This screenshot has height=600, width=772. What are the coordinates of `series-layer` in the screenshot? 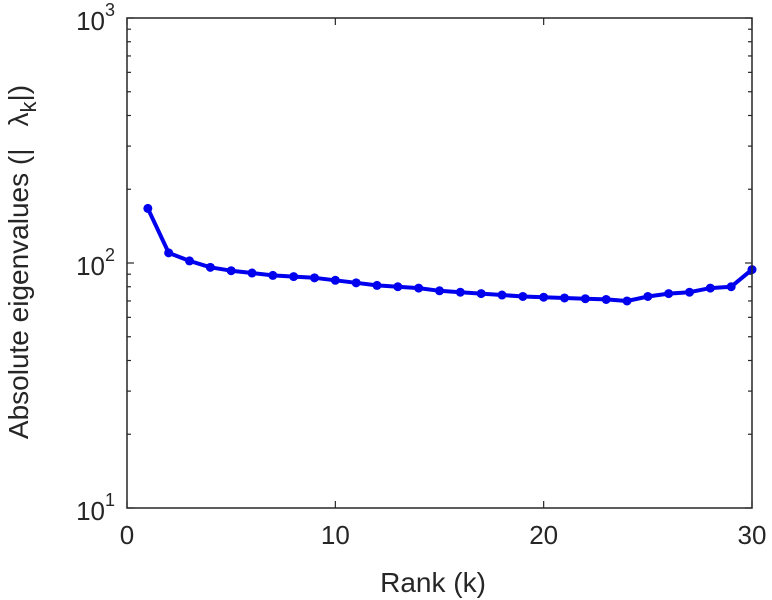 It's located at (450, 254).